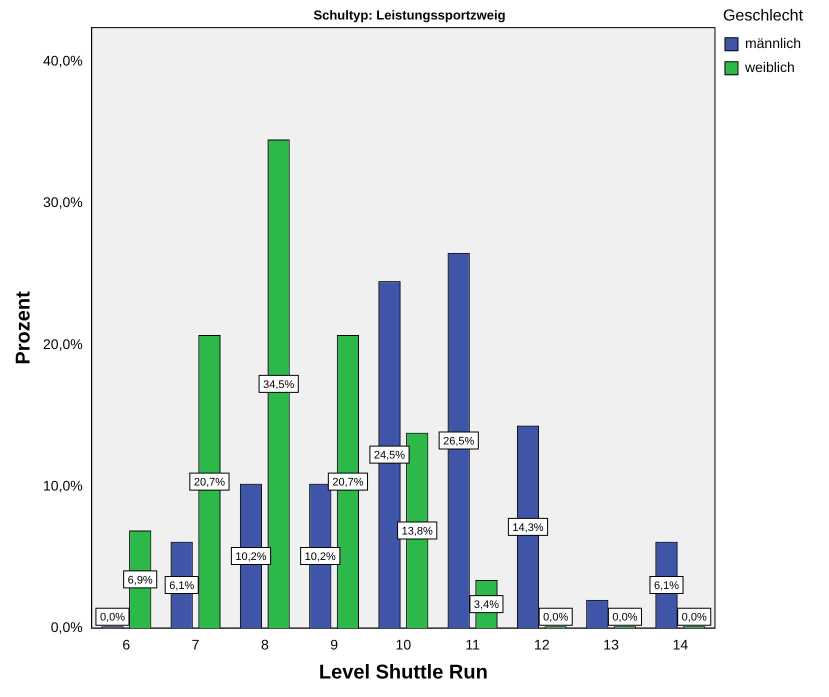 The height and width of the screenshot is (697, 829). What do you see at coordinates (680, 644) in the screenshot?
I see `x-tick-label: 14` at bounding box center [680, 644].